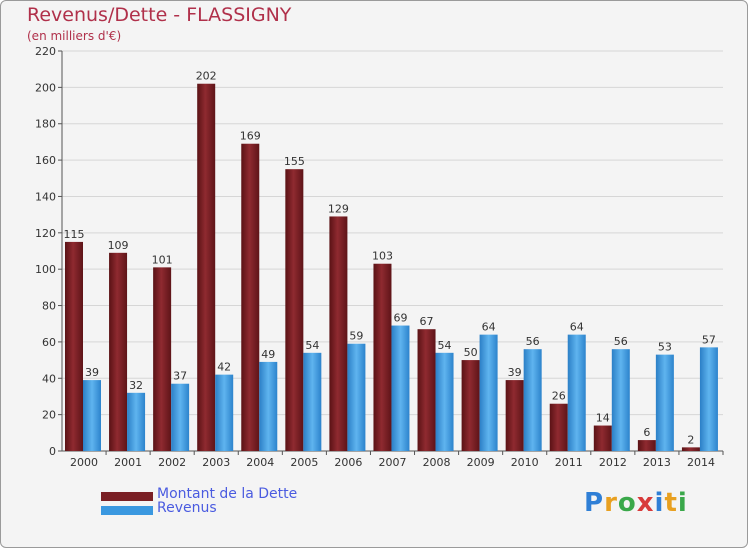 This screenshot has height=550, width=750. What do you see at coordinates (304, 462) in the screenshot?
I see `x-tick-label: 2005` at bounding box center [304, 462].